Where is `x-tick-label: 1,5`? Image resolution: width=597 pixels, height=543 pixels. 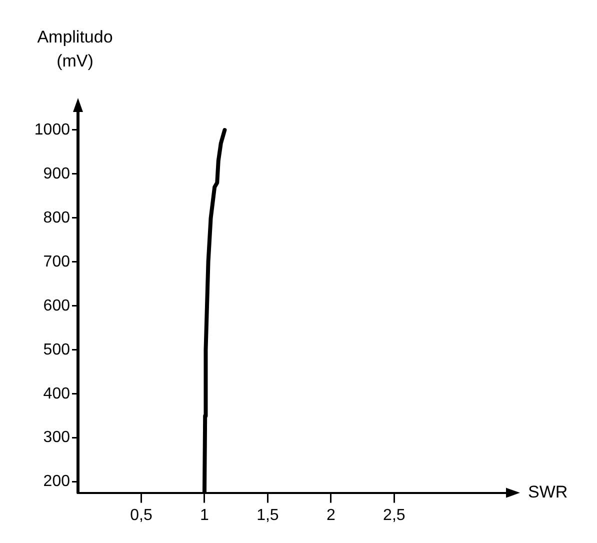
x-tick-label: 1,5 is located at coordinates (267, 515).